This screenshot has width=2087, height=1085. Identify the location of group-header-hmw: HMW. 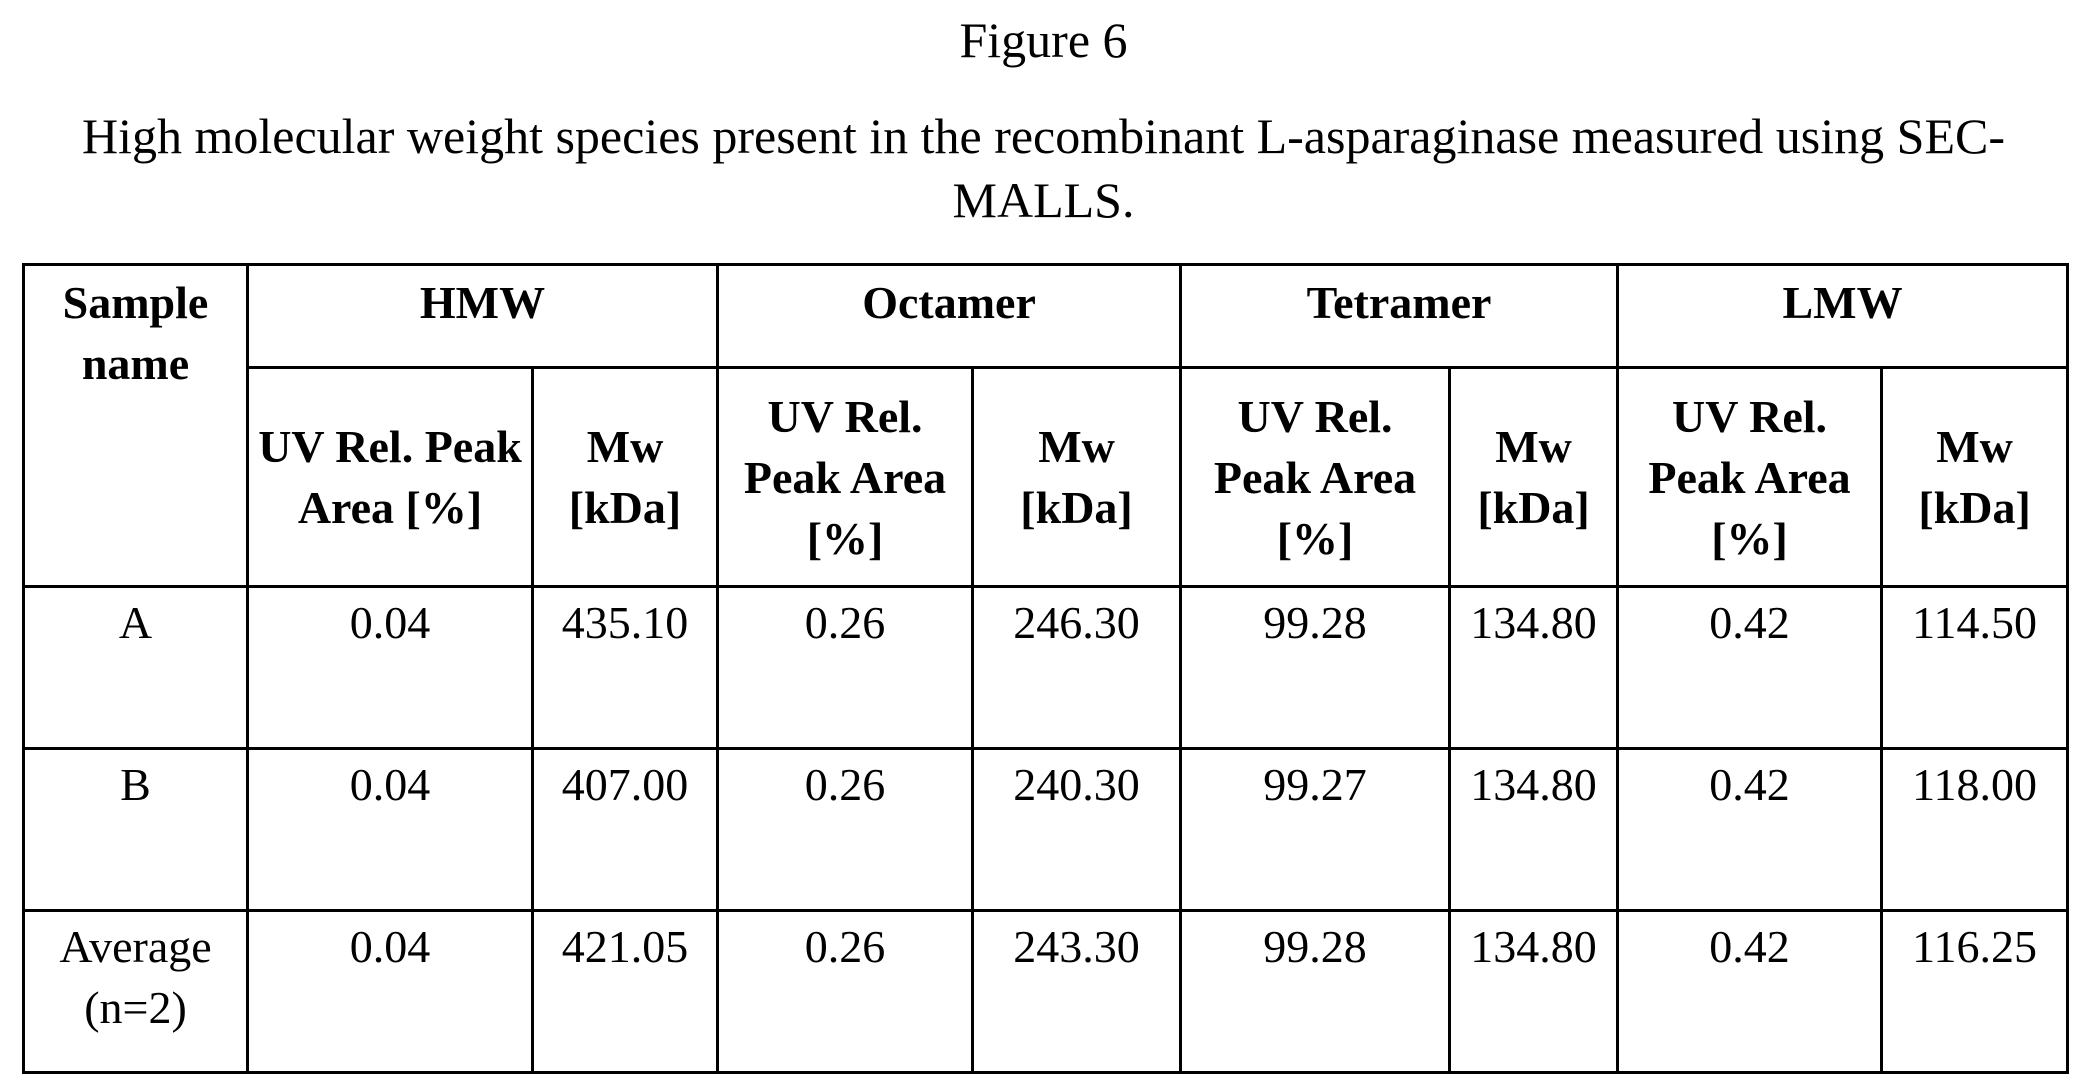
(482, 316).